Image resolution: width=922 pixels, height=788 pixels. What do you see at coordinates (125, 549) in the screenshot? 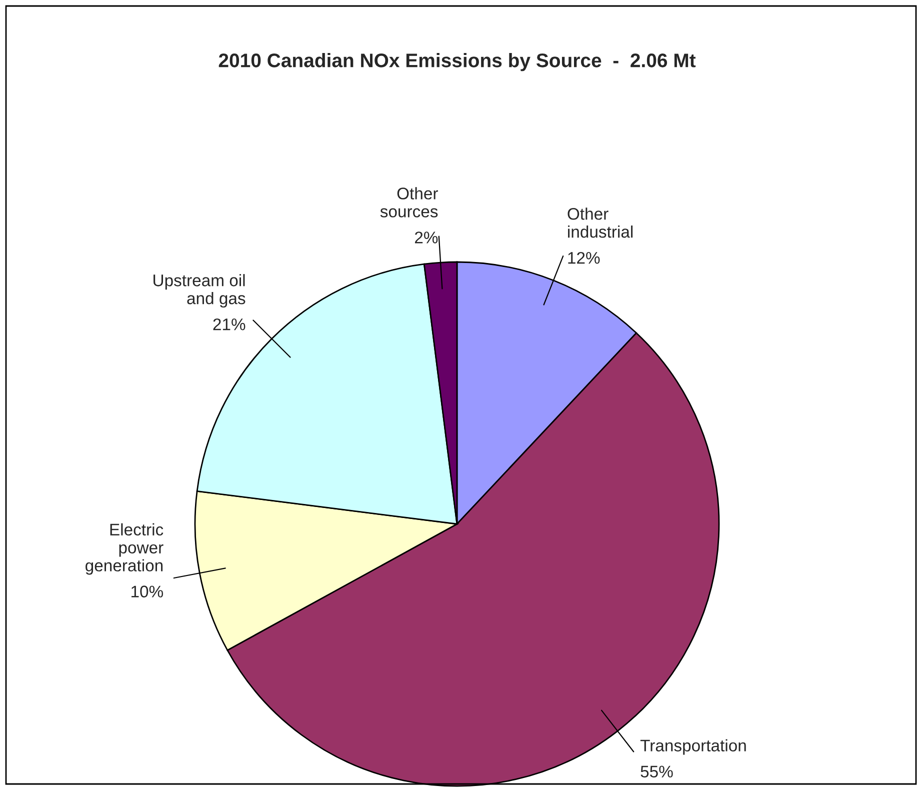
I see `slice-label: Electric power generation` at bounding box center [125, 549].